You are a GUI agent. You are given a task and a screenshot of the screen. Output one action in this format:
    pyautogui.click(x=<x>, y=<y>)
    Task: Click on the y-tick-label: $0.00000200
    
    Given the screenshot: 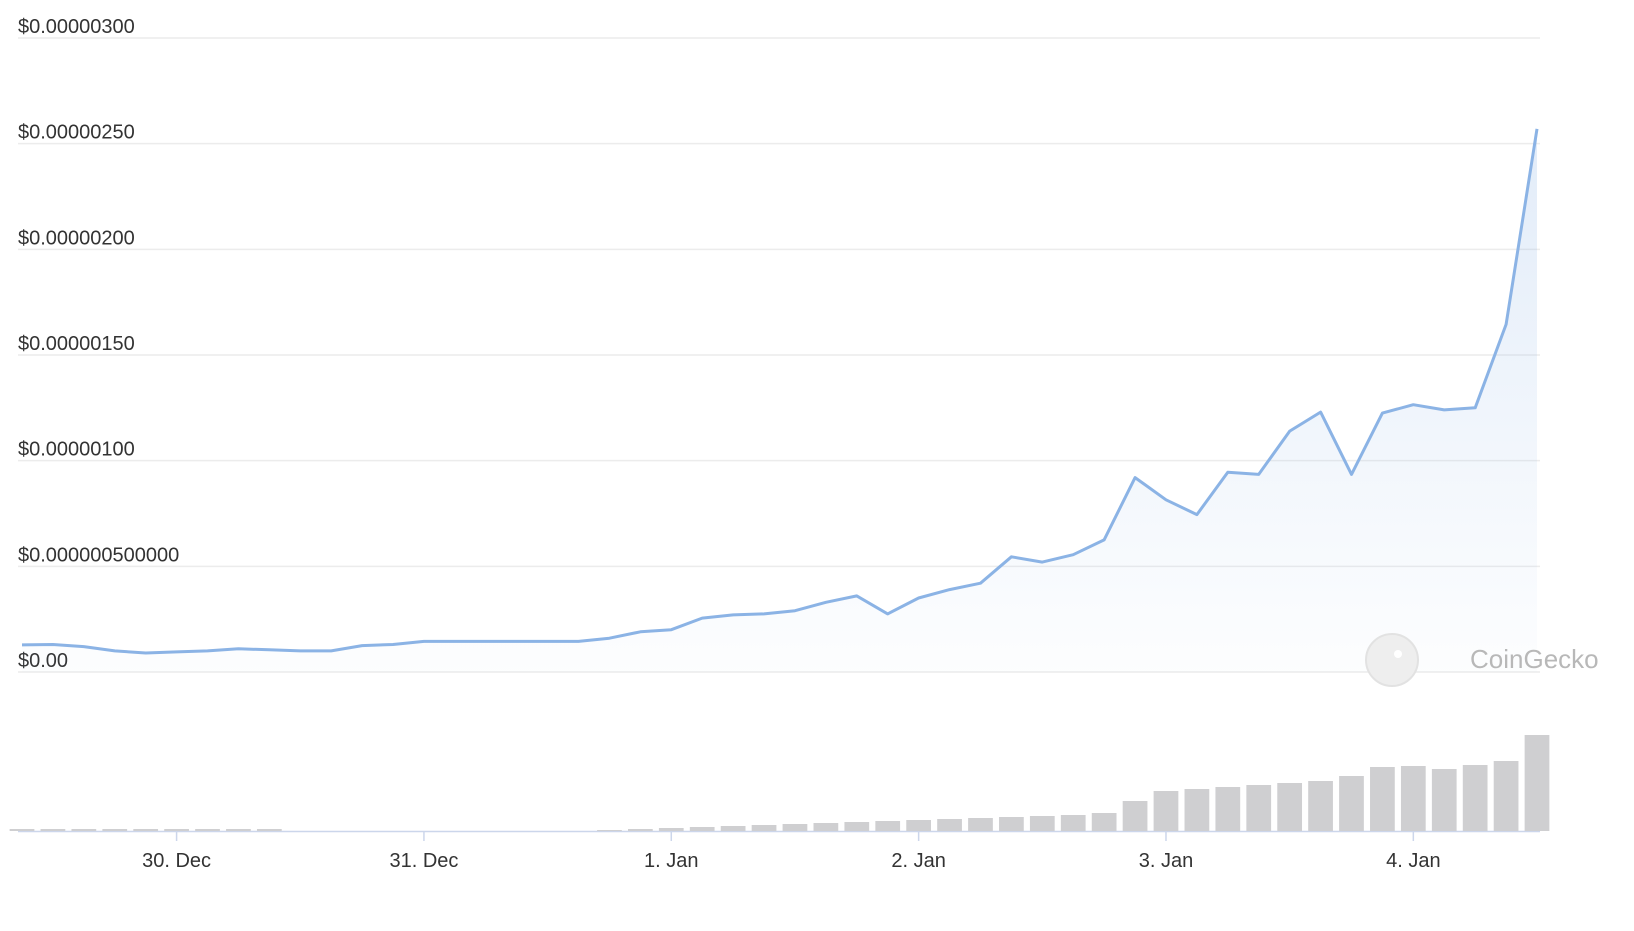 What is the action you would take?
    pyautogui.click(x=76, y=238)
    